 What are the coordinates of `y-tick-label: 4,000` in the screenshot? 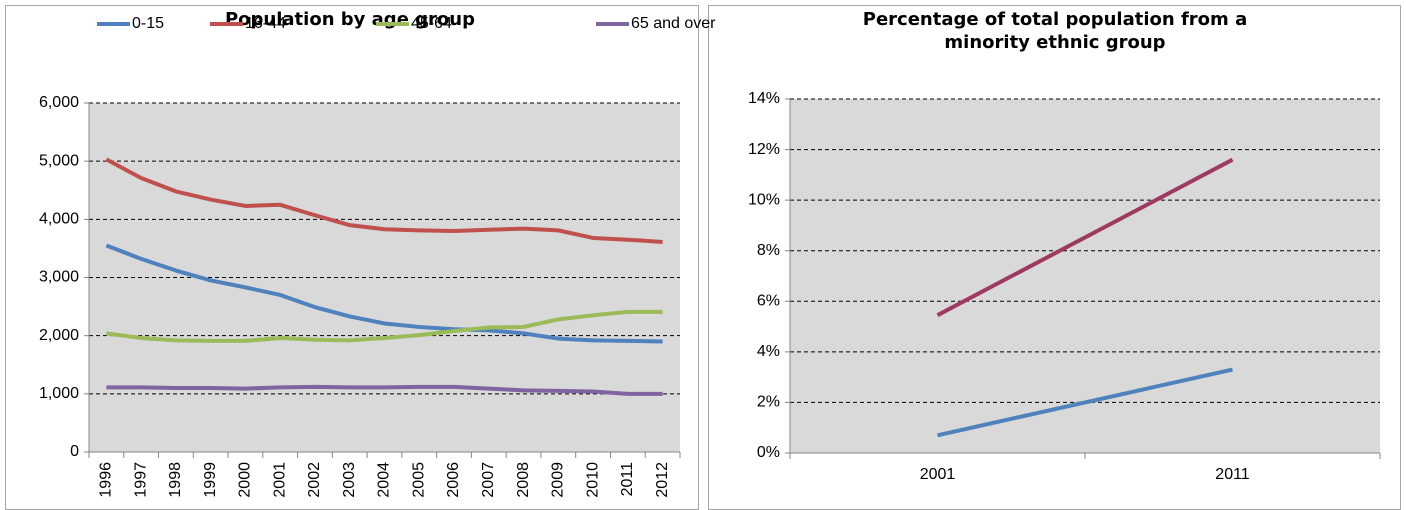 It's located at (59, 219).